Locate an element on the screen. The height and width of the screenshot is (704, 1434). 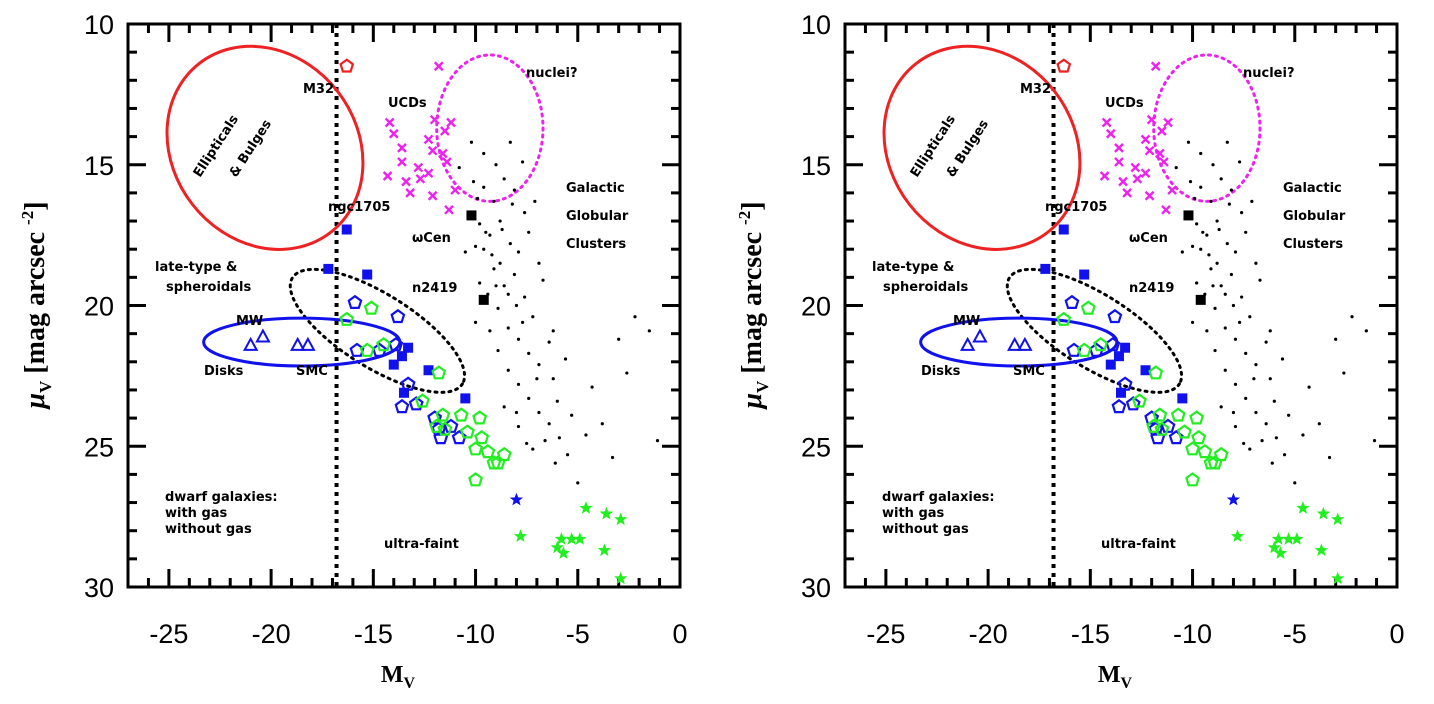
x-tick-label: -20 is located at coordinates (271, 634).